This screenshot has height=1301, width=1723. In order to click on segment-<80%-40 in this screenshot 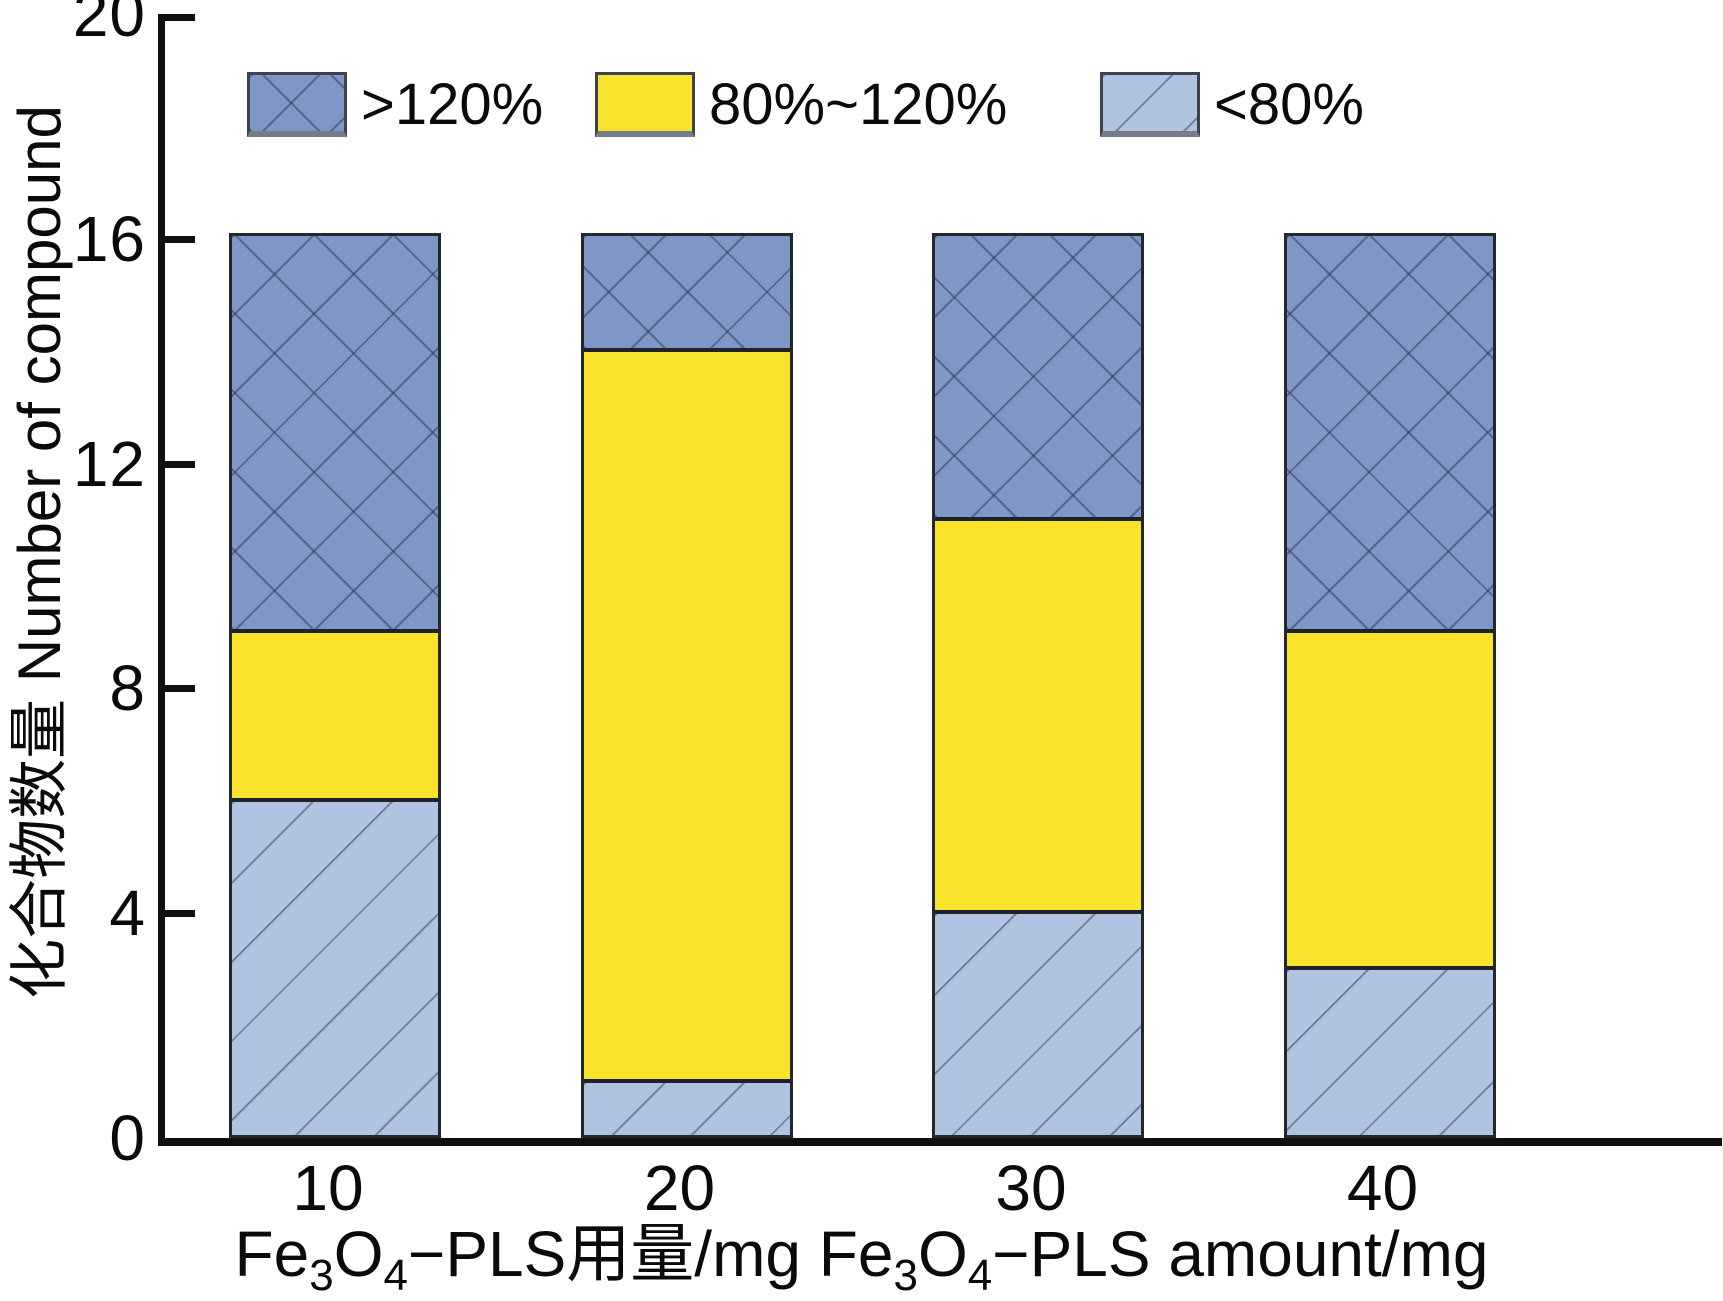, I will do `click(1389, 1050)`.